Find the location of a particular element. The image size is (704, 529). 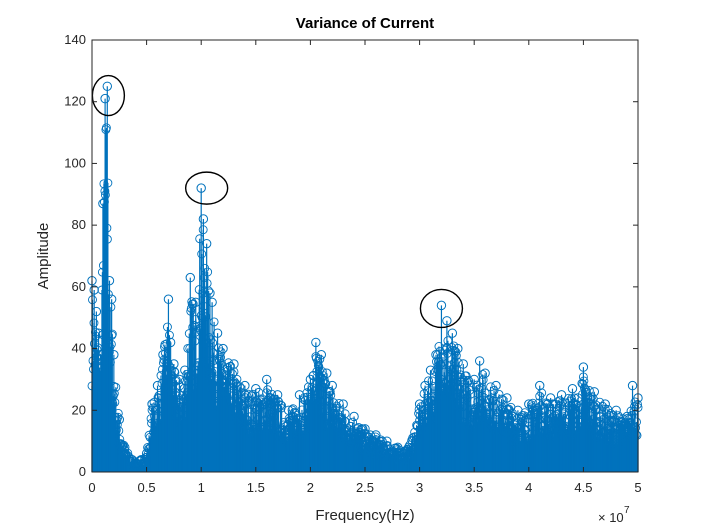

peak-highlight-circle is located at coordinates (441, 308).